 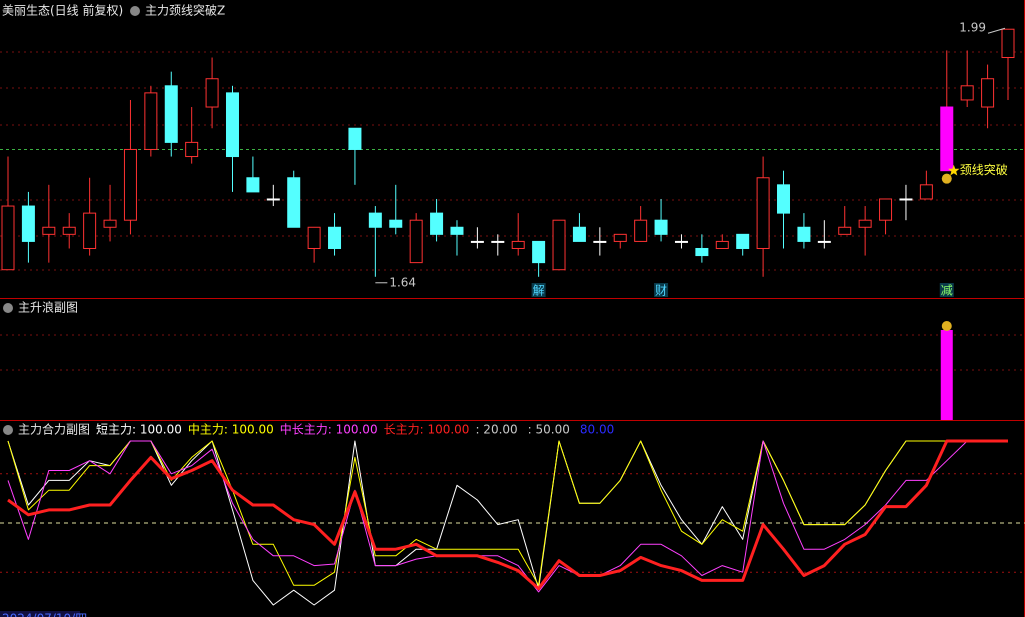 I want to click on marker-label: 财, so click(x=661, y=291).